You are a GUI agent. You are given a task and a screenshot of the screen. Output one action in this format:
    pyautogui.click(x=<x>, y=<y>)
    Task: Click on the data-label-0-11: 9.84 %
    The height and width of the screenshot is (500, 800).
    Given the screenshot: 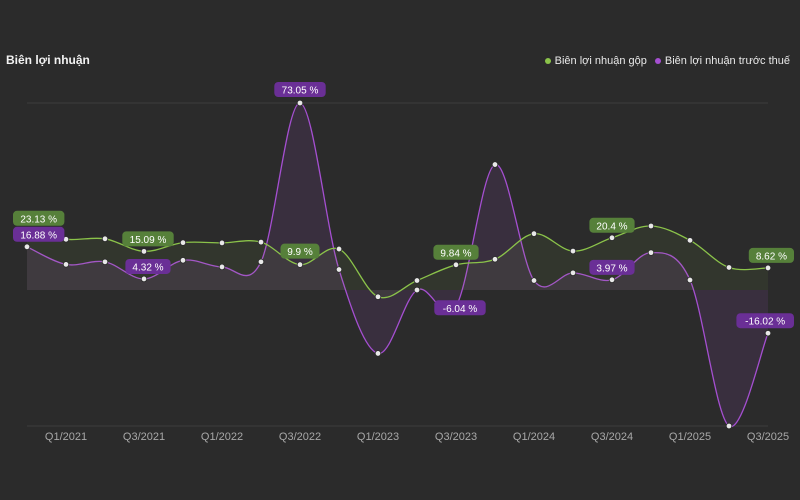 What is the action you would take?
    pyautogui.click(x=455, y=253)
    